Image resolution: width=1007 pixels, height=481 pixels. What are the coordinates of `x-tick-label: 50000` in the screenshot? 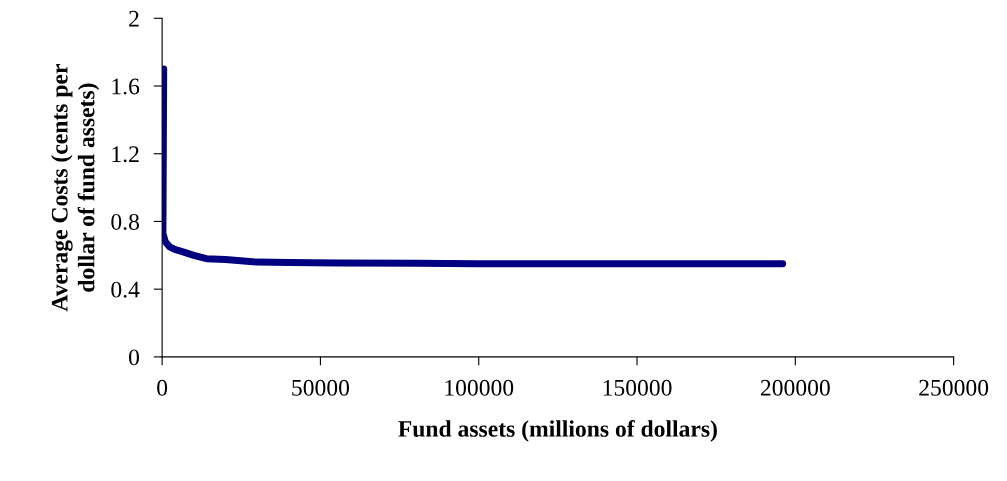 It's located at (321, 387).